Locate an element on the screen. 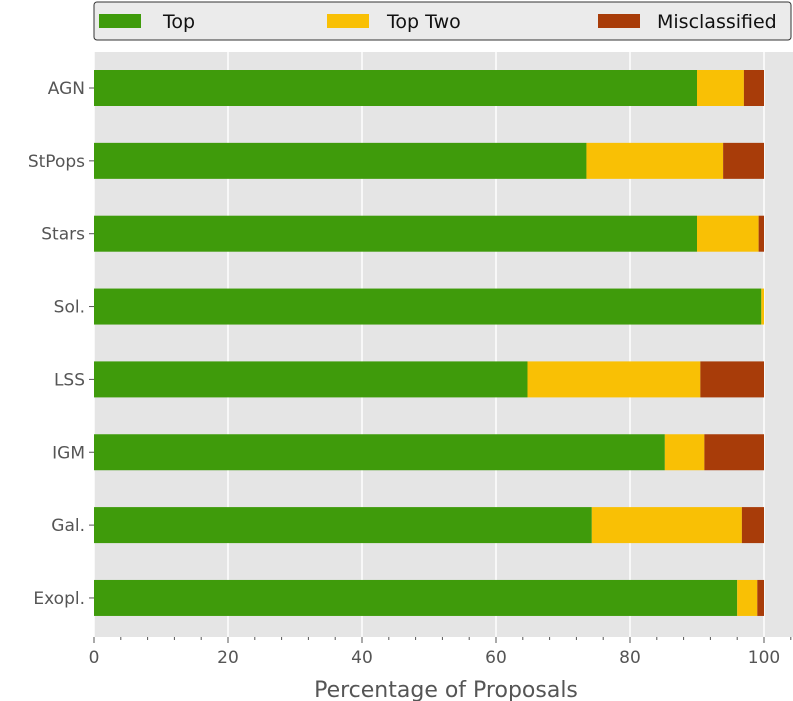  legend: Top Top Two Misclassified is located at coordinates (442, 21).